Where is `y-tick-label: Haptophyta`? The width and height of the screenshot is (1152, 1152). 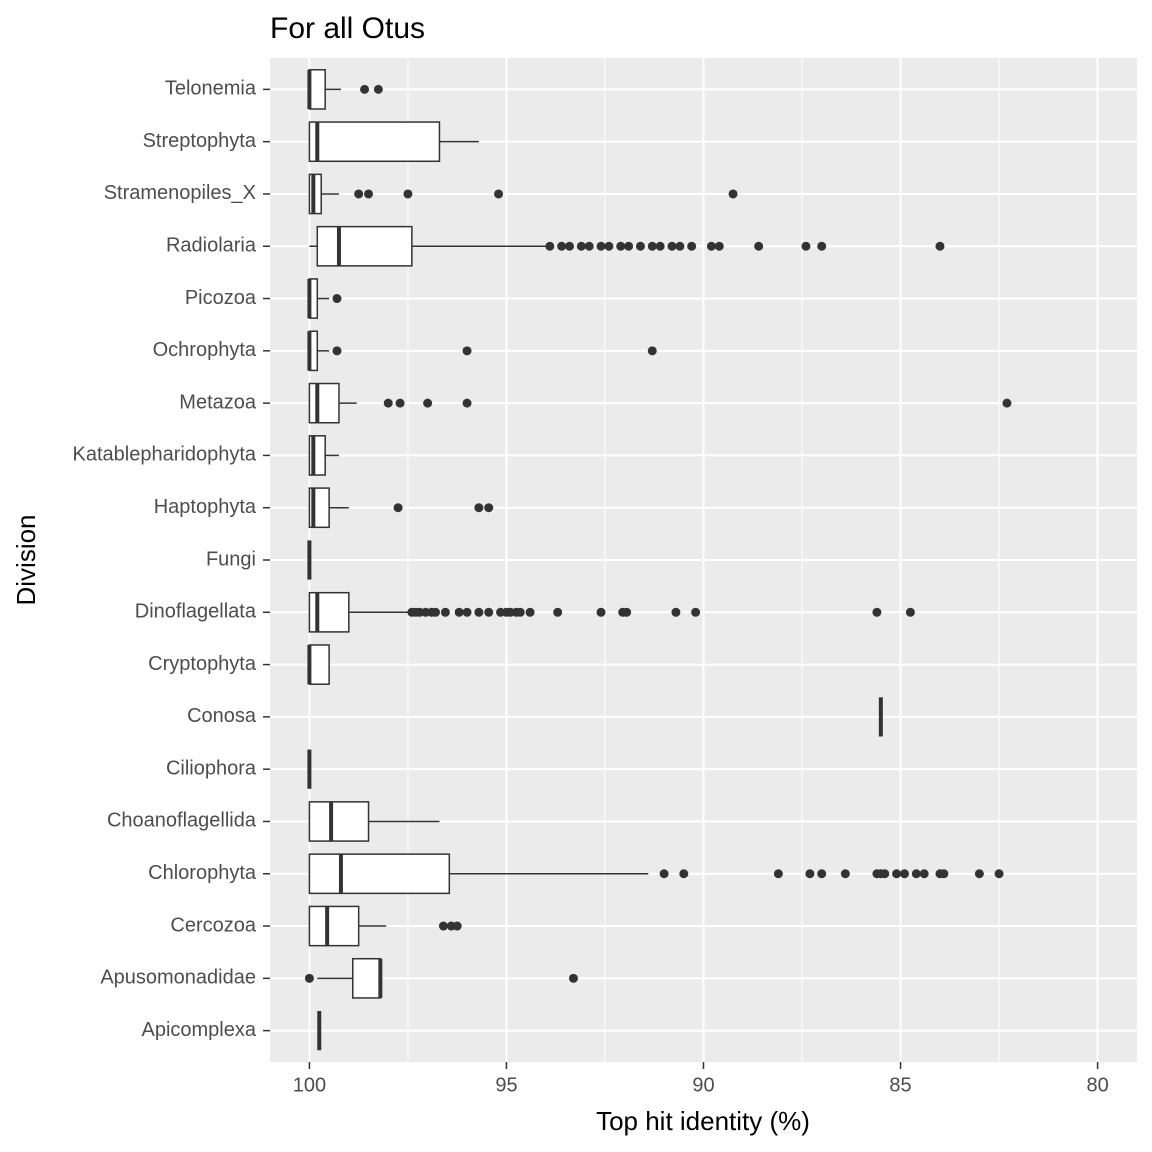 y-tick-label: Haptophyta is located at coordinates (205, 507).